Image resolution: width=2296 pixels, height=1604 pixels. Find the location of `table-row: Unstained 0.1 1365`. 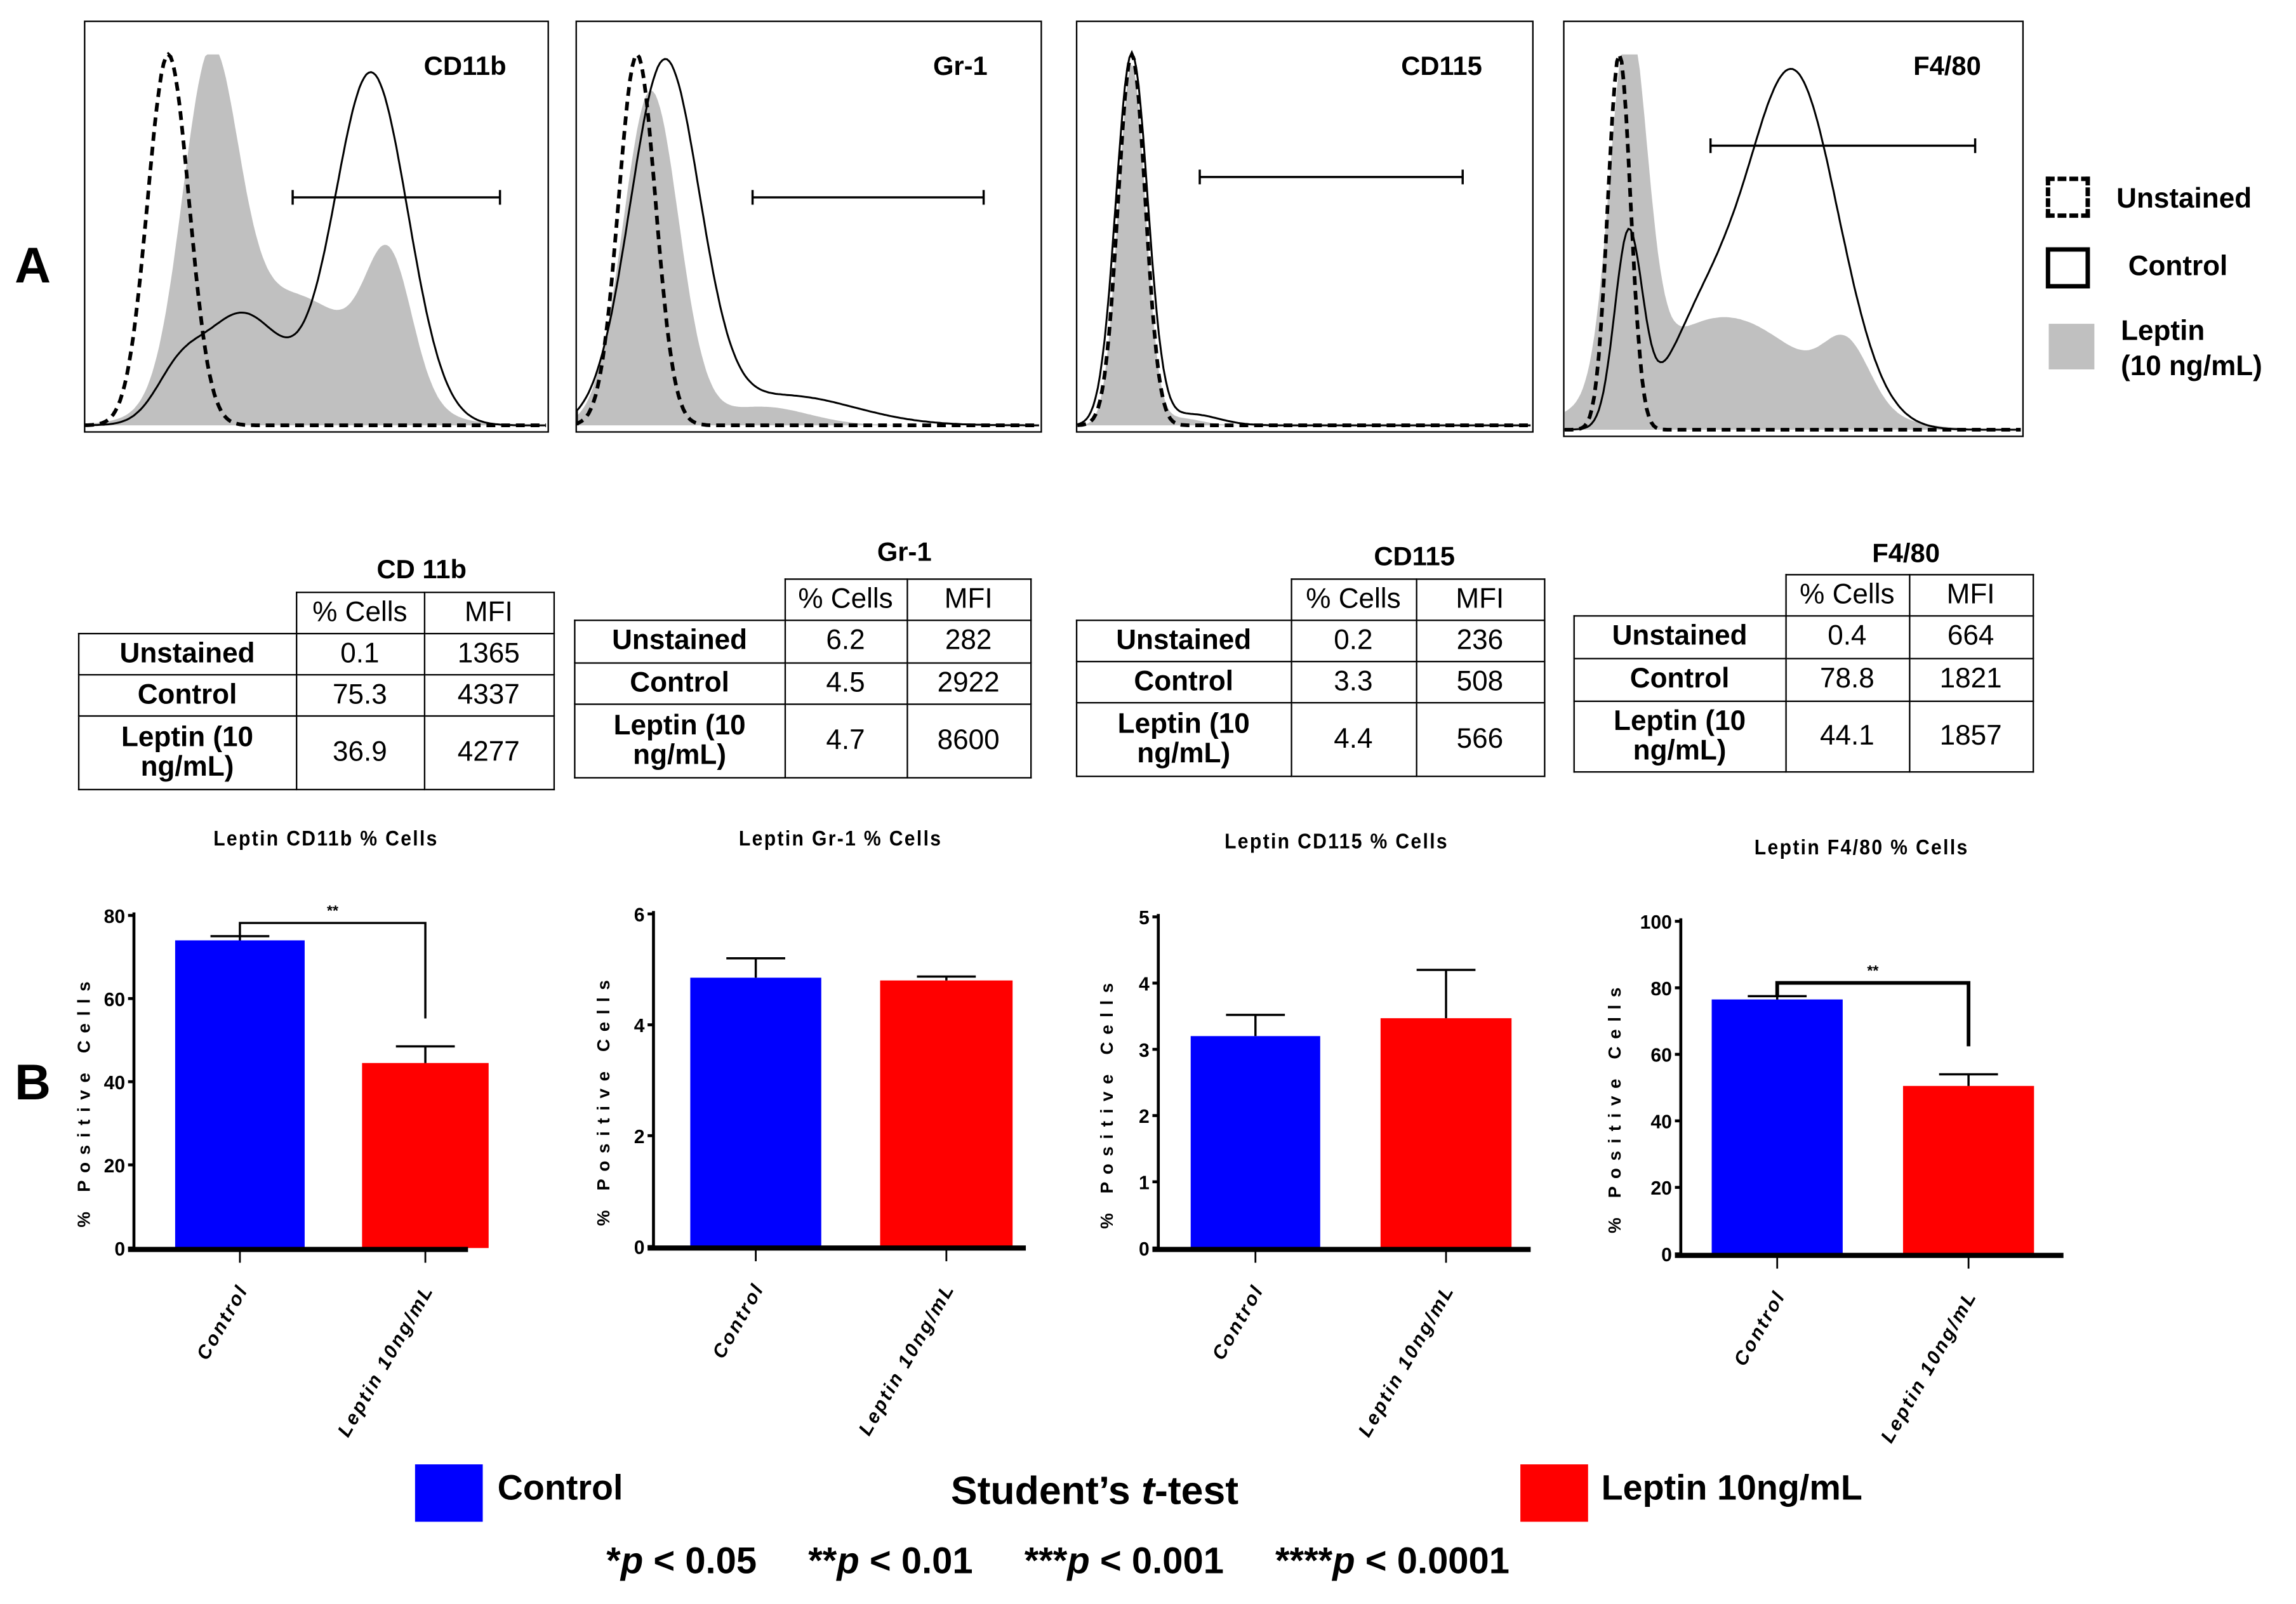

table-row: Unstained 0.1 1365 is located at coordinates (315, 654).